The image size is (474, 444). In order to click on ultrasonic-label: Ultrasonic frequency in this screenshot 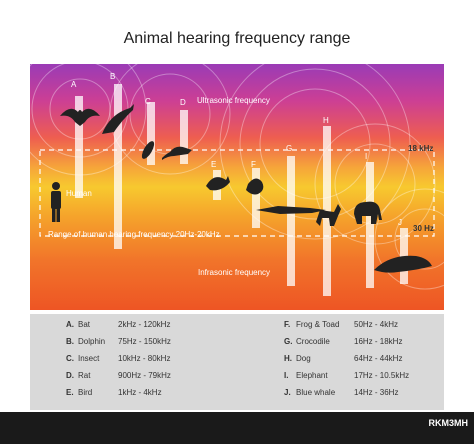, I will do `click(233, 100)`.